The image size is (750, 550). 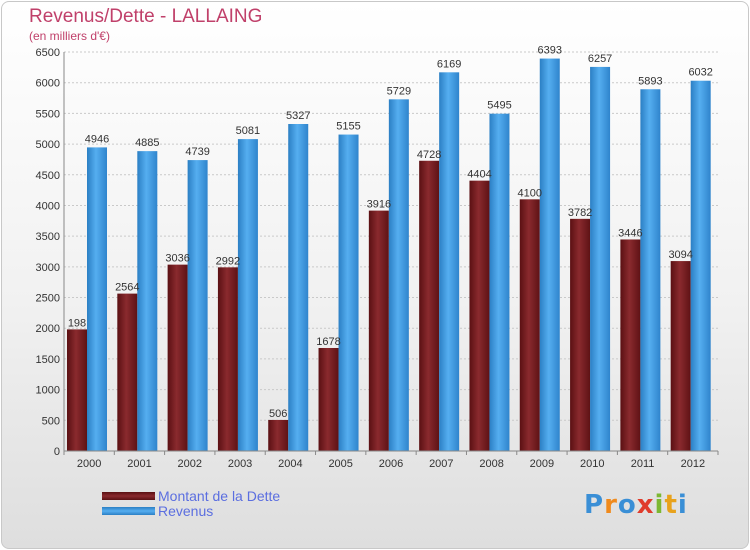 I want to click on revenue-value-label: 5495, so click(x=499, y=106).